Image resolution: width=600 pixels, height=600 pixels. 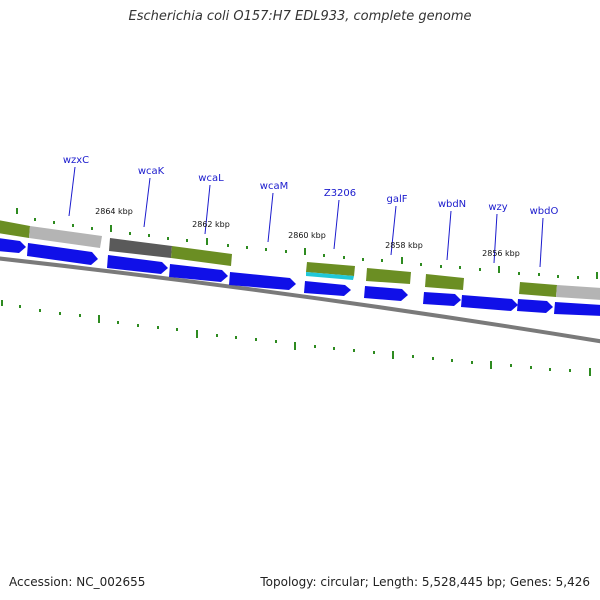 I want to click on tick-marks-upper, so click(x=307, y=243).